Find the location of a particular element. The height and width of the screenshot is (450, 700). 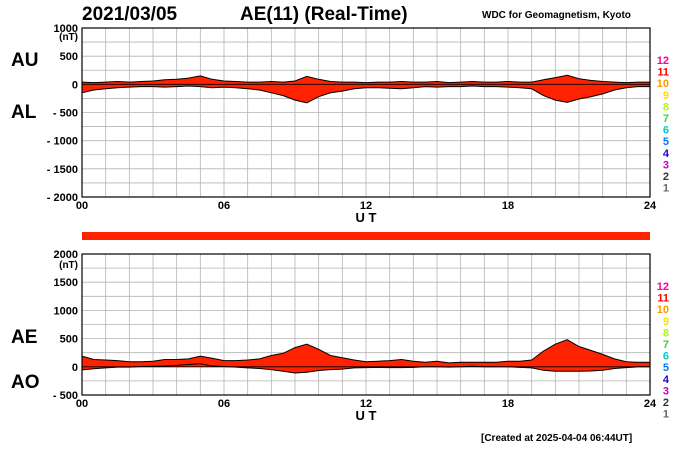

y-tick-label: - 1000 is located at coordinates (62, 142).